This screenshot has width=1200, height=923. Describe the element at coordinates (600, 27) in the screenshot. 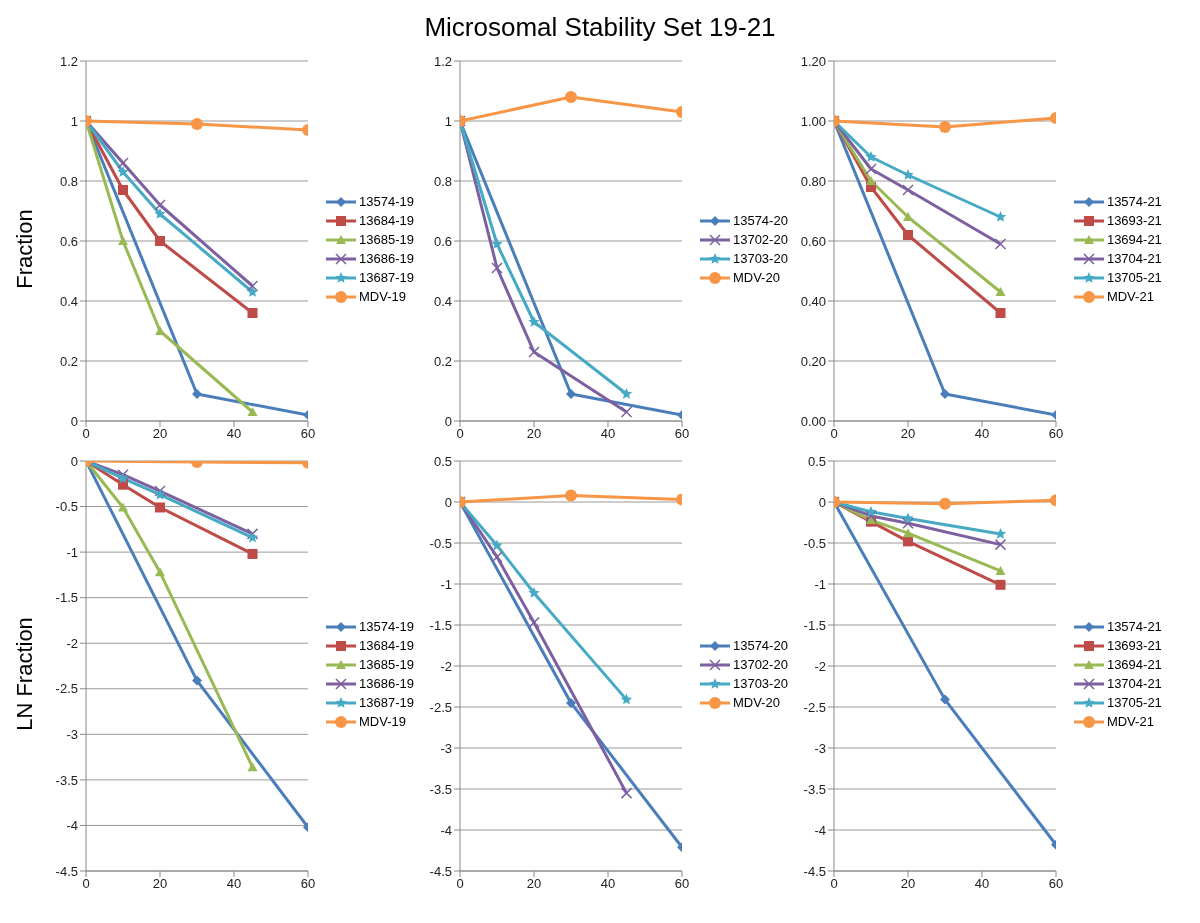

I see `chart-title: Microsomal Stability Set 19-21` at that location.